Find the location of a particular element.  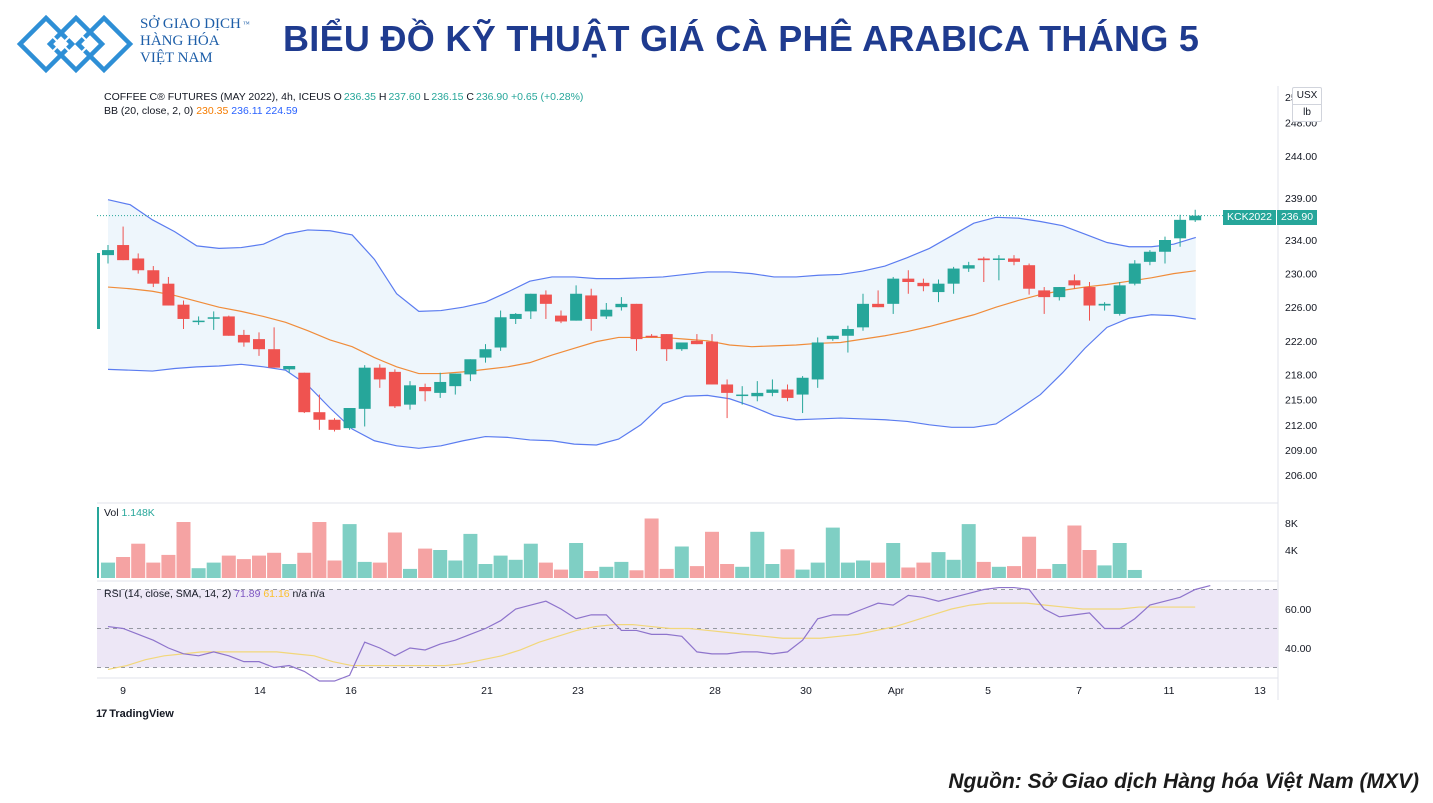

rsi-sma-value: 61.16 is located at coordinates (276, 594).